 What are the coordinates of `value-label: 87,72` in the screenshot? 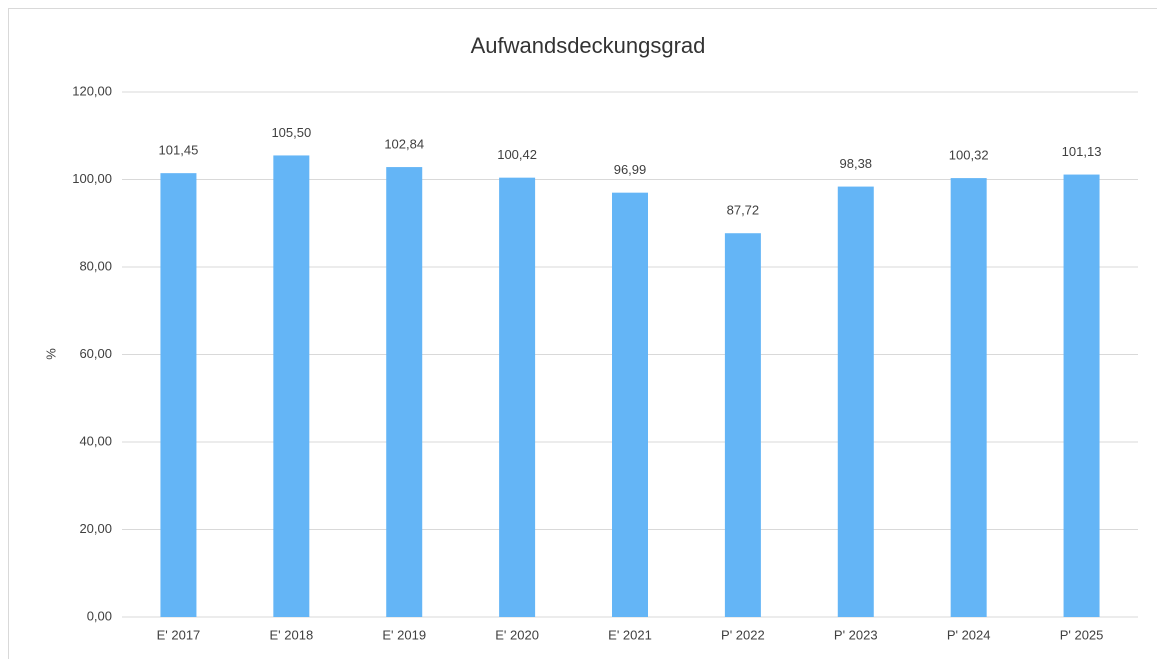 It's located at (743, 210).